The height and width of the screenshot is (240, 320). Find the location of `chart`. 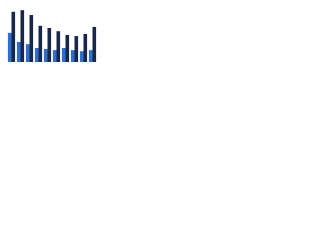

chart is located at coordinates (52, 36).